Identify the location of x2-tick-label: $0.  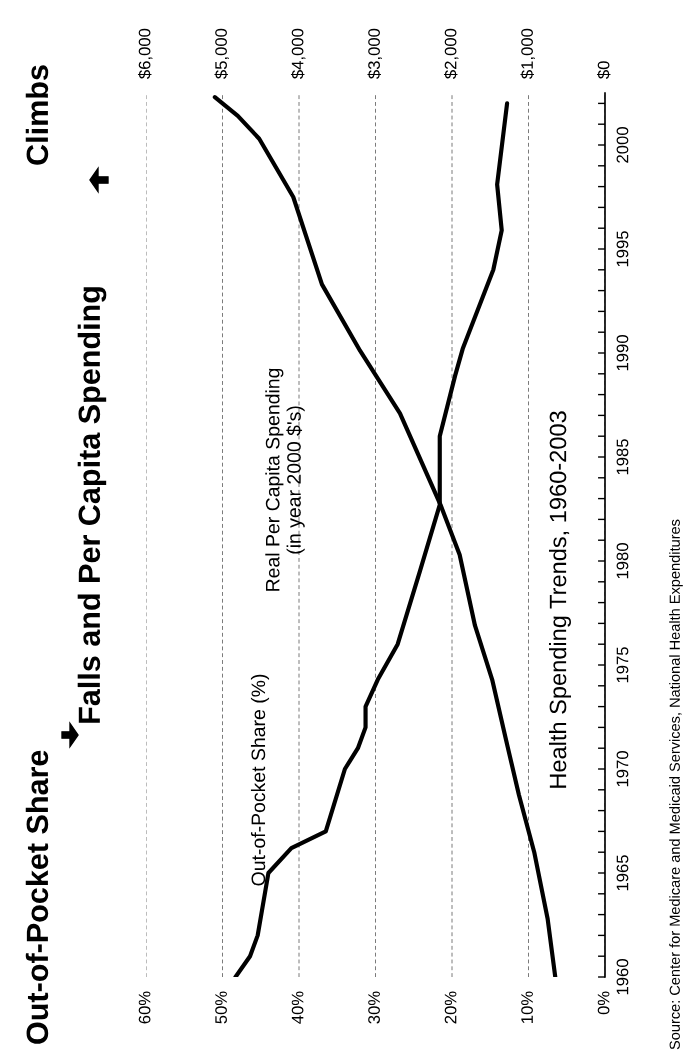
(603, 70).